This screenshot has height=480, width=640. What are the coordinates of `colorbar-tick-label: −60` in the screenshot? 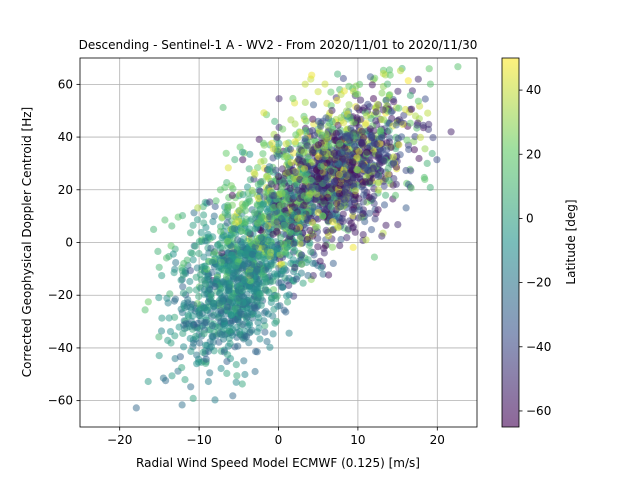 It's located at (538, 411).